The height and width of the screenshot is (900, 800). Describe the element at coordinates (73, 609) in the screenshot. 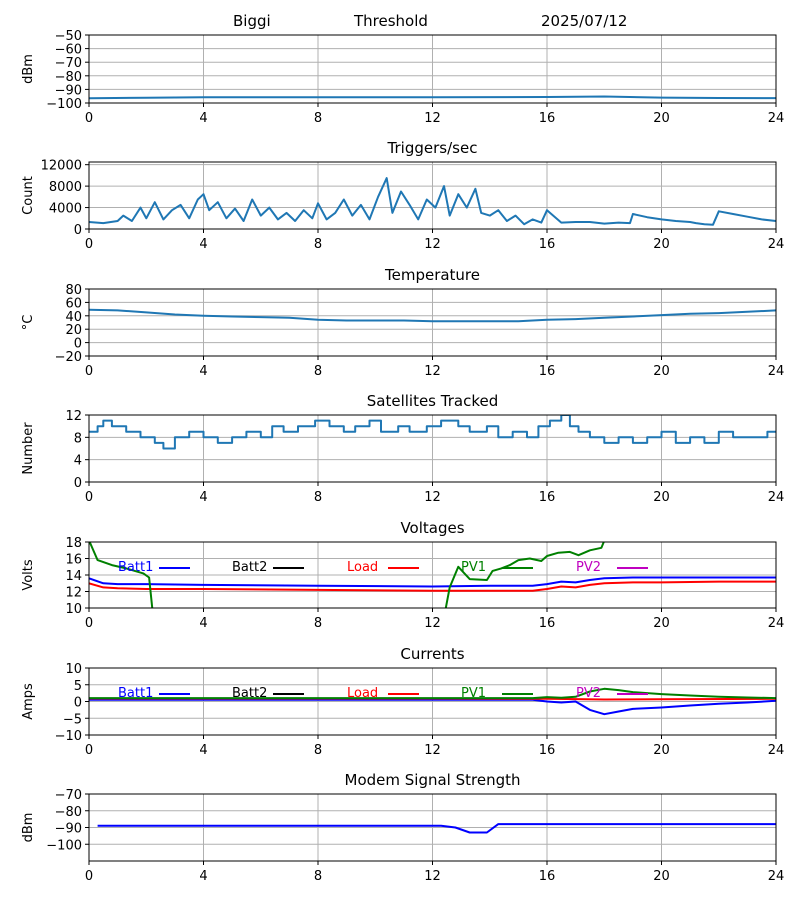

I see `y-tick-label: 10` at that location.